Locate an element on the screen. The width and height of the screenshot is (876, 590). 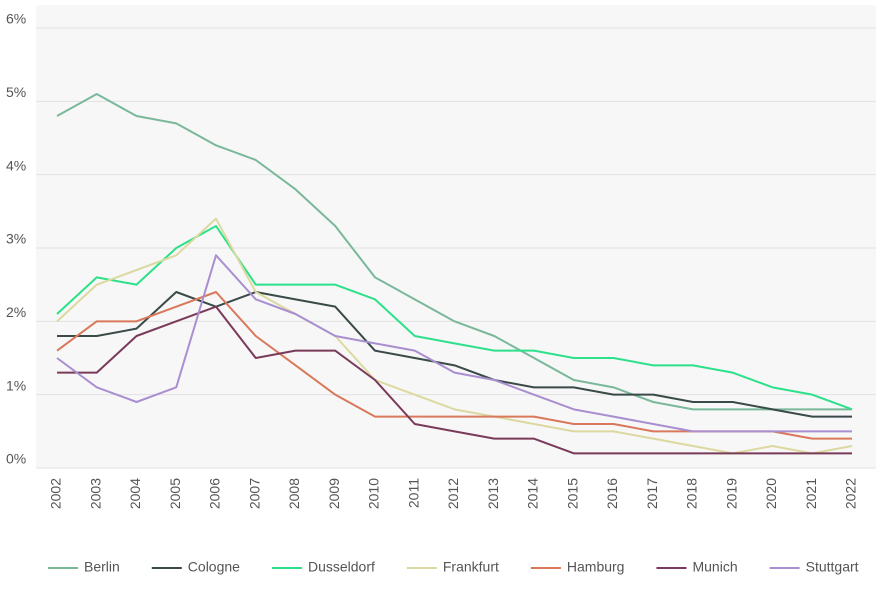
legend-label: Stuttgart is located at coordinates (832, 567).